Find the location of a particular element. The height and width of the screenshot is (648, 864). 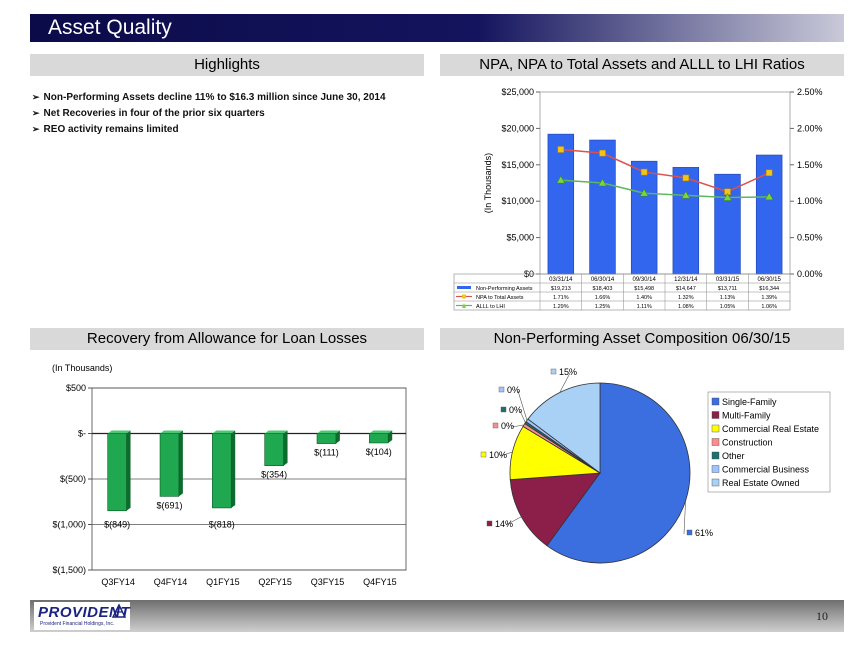

x-tick-label: 06/30/15 is located at coordinates (769, 280).